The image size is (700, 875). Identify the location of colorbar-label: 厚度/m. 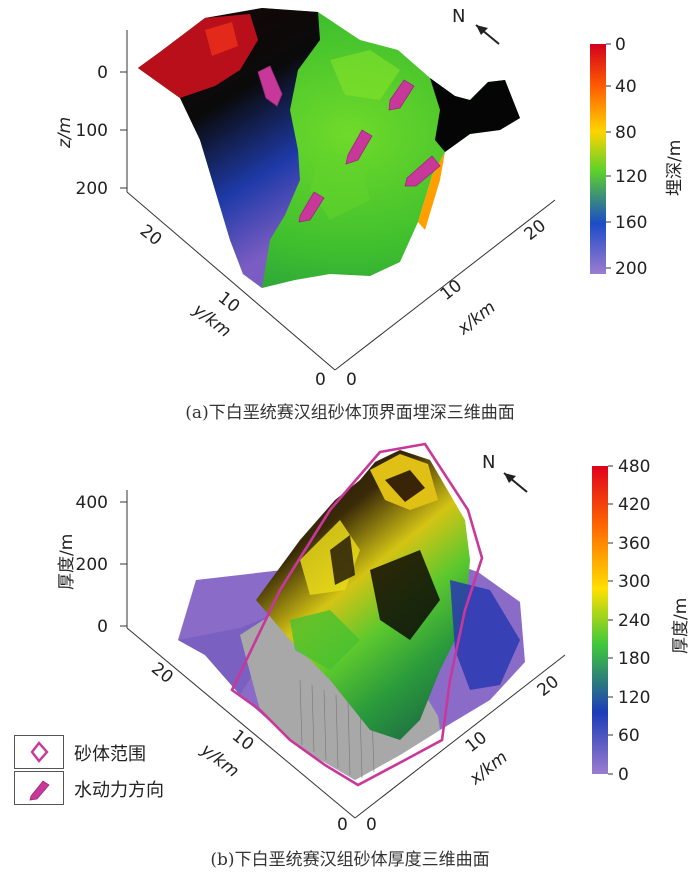
(681, 626).